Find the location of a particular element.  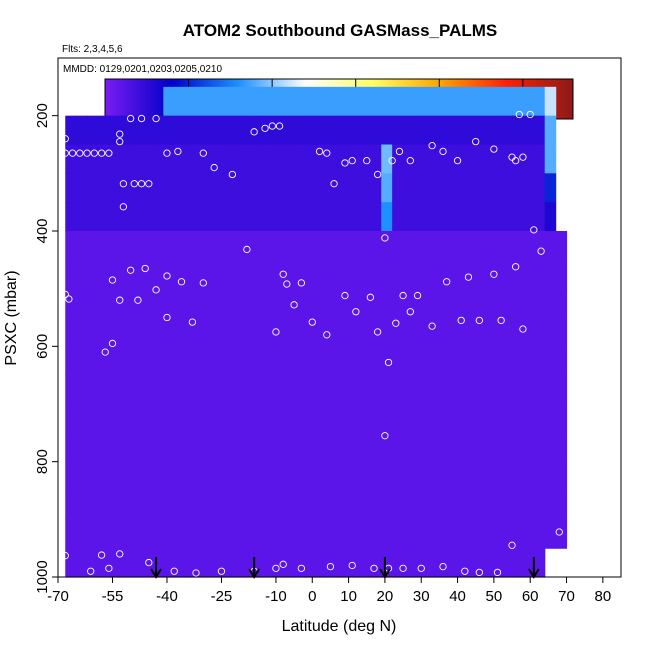

dates-note: MMDD: 0129,0201,0203,0205,0210 is located at coordinates (142, 69).